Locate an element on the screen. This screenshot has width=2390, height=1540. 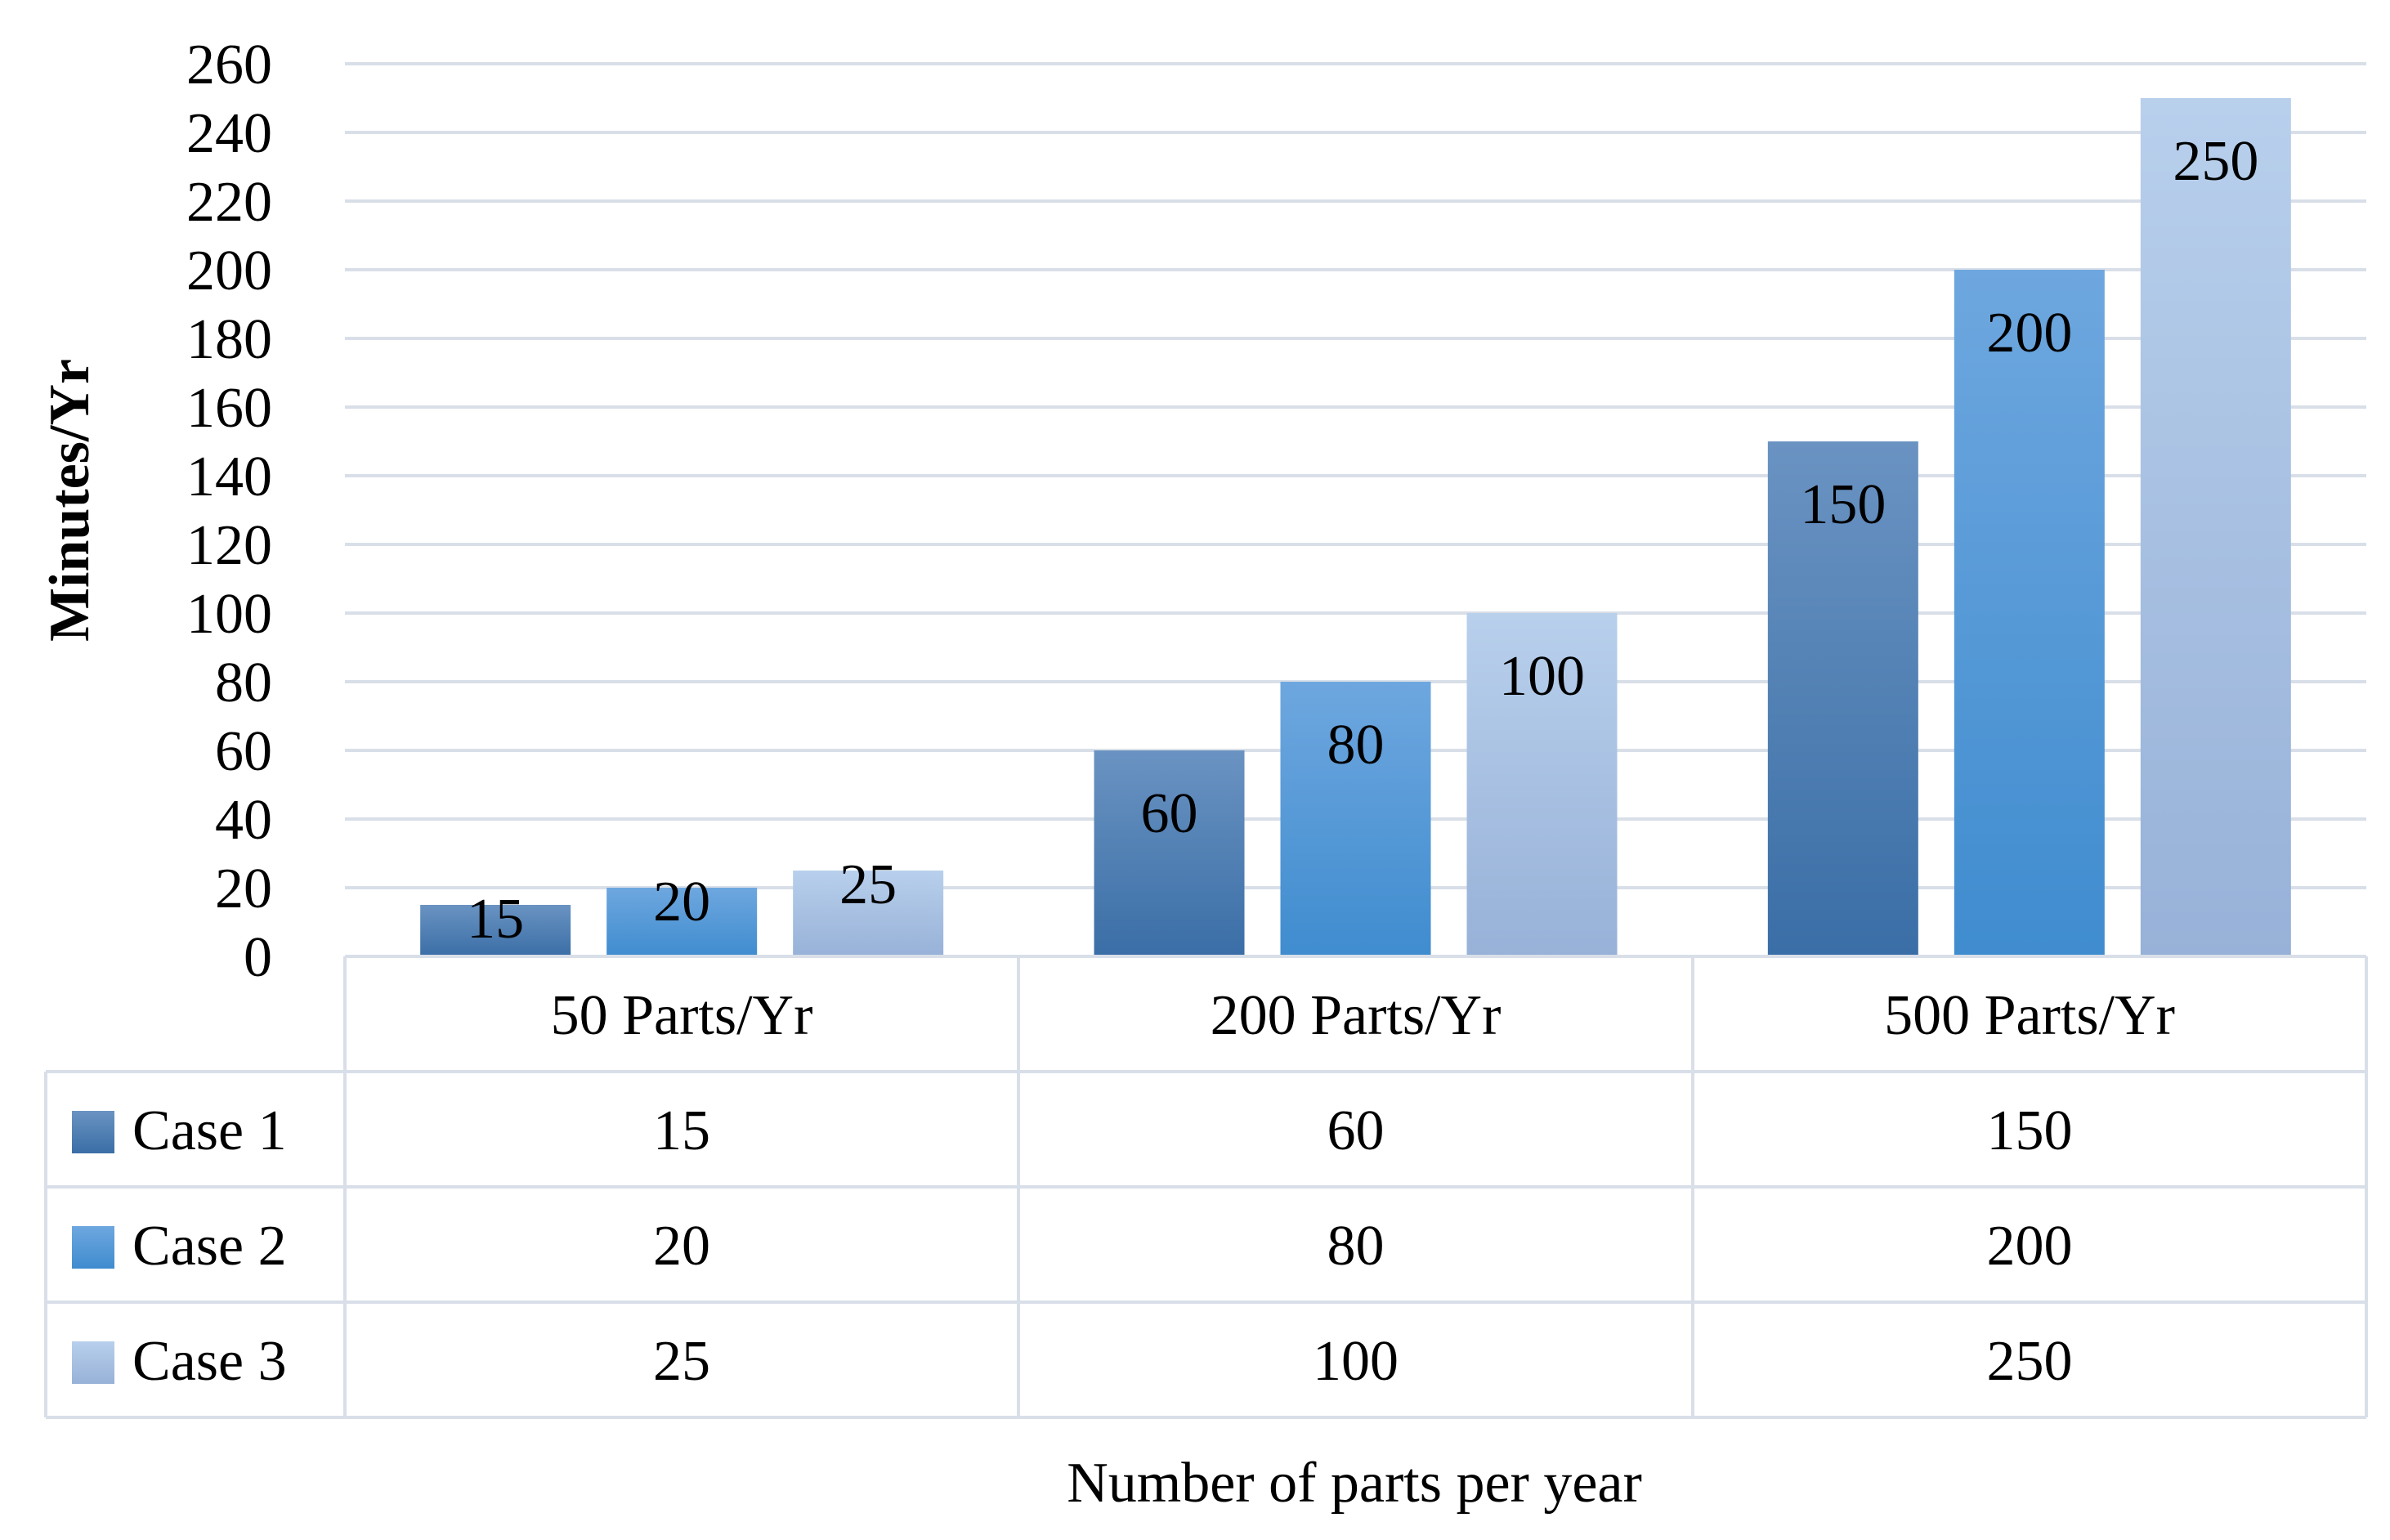
bar-data-label: 250 is located at coordinates (2215, 161).